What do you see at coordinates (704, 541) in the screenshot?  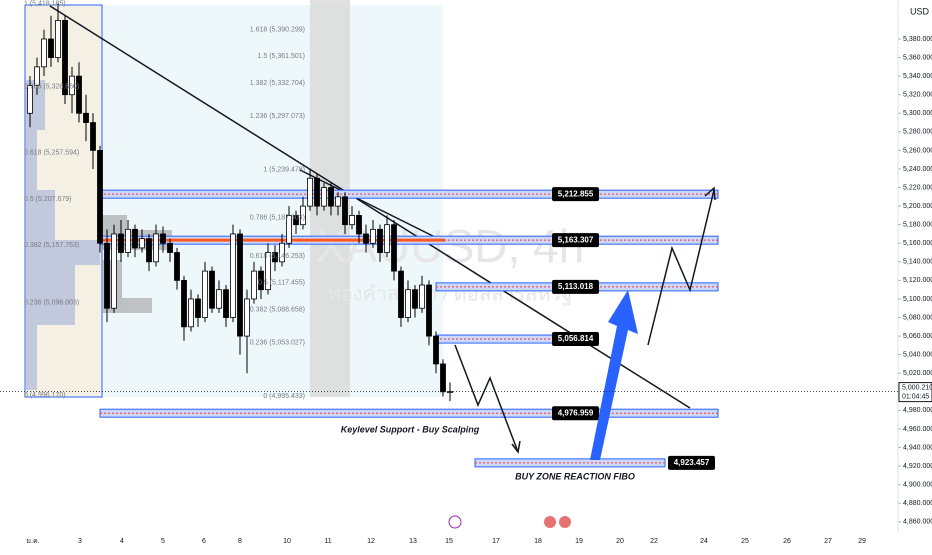 I see `x-tick-label: 24` at bounding box center [704, 541].